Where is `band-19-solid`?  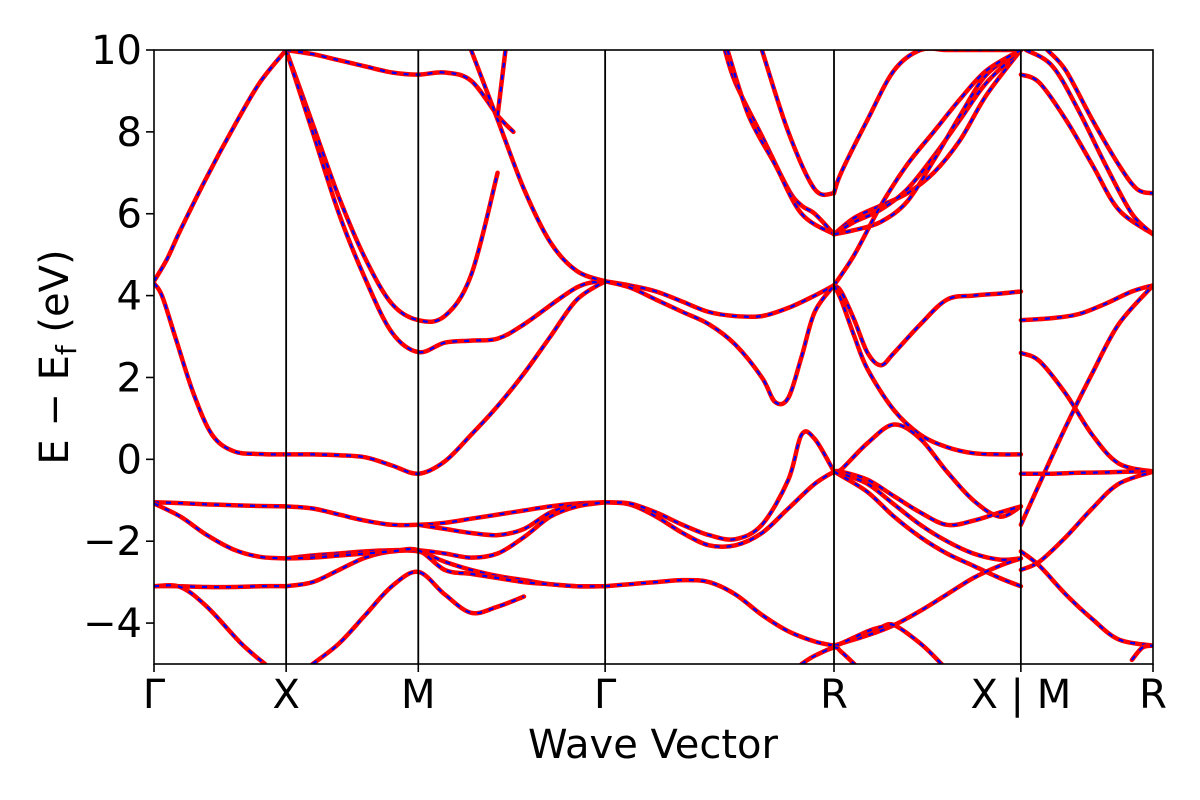
band-19-solid is located at coordinates (719, 299).